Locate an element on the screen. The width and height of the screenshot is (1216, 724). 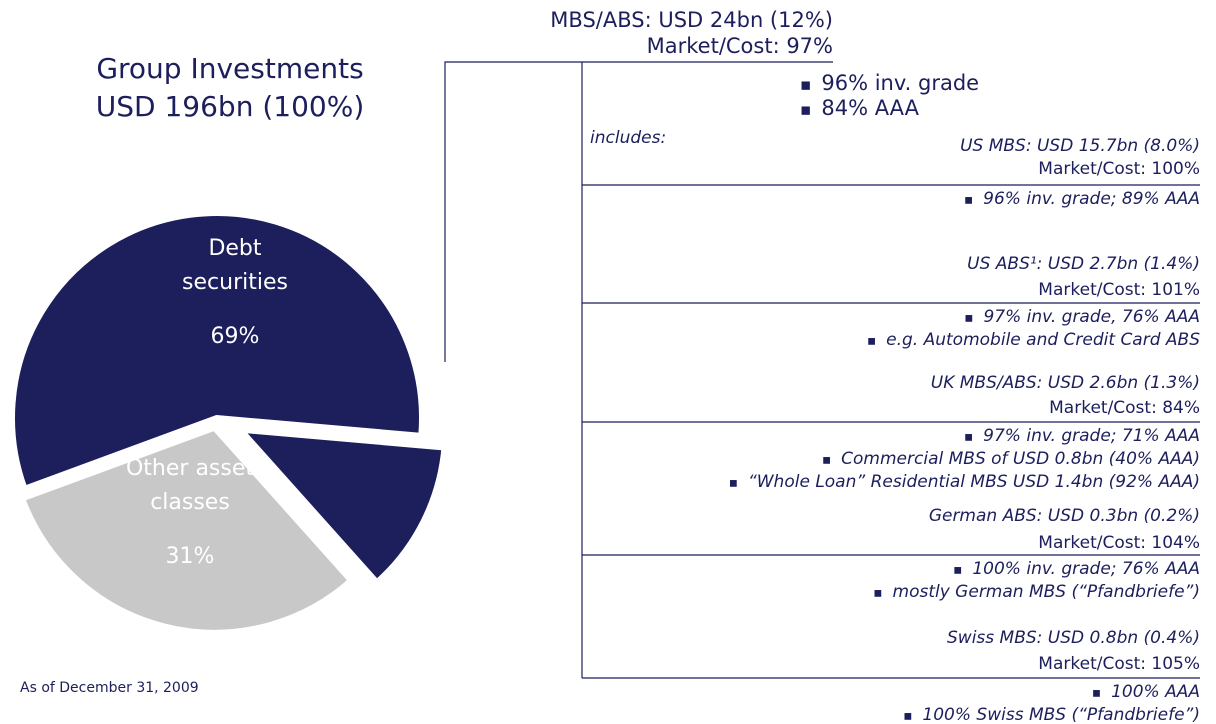
item-market: Market/Cost: 84% is located at coordinates (1124, 408).